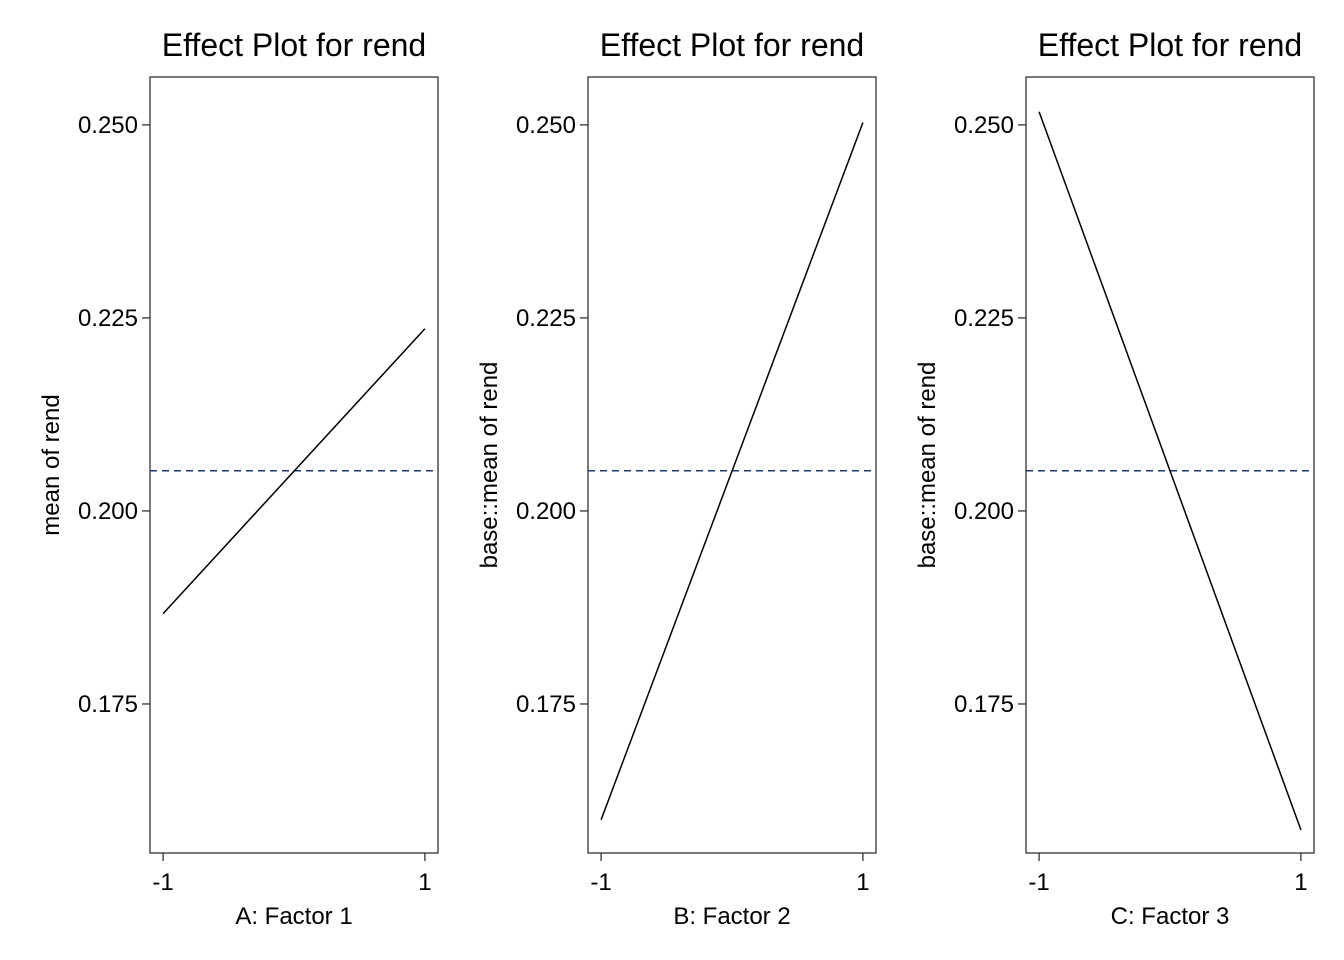  Describe the element at coordinates (51, 464) in the screenshot. I see `y-axis-label: mean of rend` at that location.